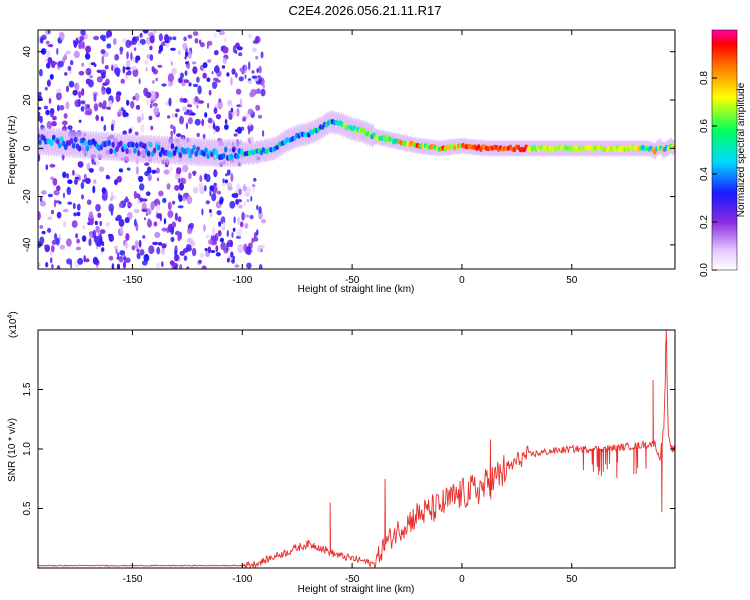 Image resolution: width=750 pixels, height=600 pixels. What do you see at coordinates (242, 280) in the screenshot?
I see `x-tick-label: -100` at bounding box center [242, 280].